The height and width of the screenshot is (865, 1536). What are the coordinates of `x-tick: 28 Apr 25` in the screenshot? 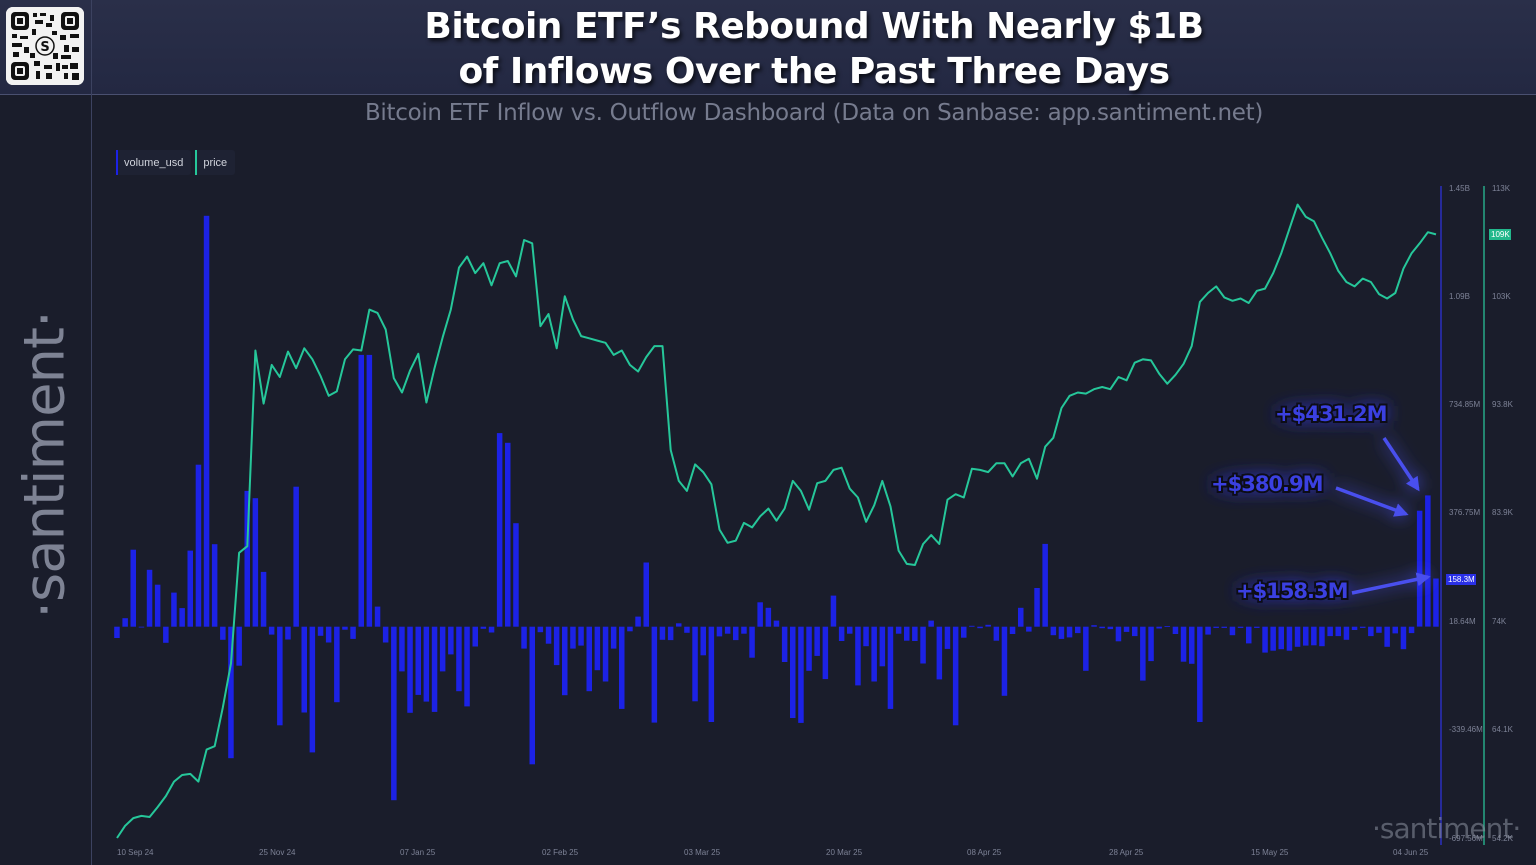 It's located at (1126, 852).